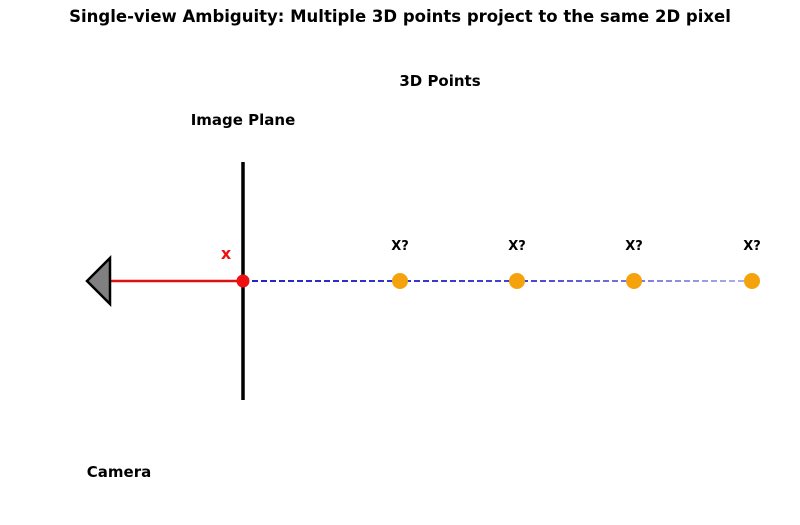  What do you see at coordinates (576, 264) in the screenshot?
I see `candidate-points: X? X? X? X?` at bounding box center [576, 264].